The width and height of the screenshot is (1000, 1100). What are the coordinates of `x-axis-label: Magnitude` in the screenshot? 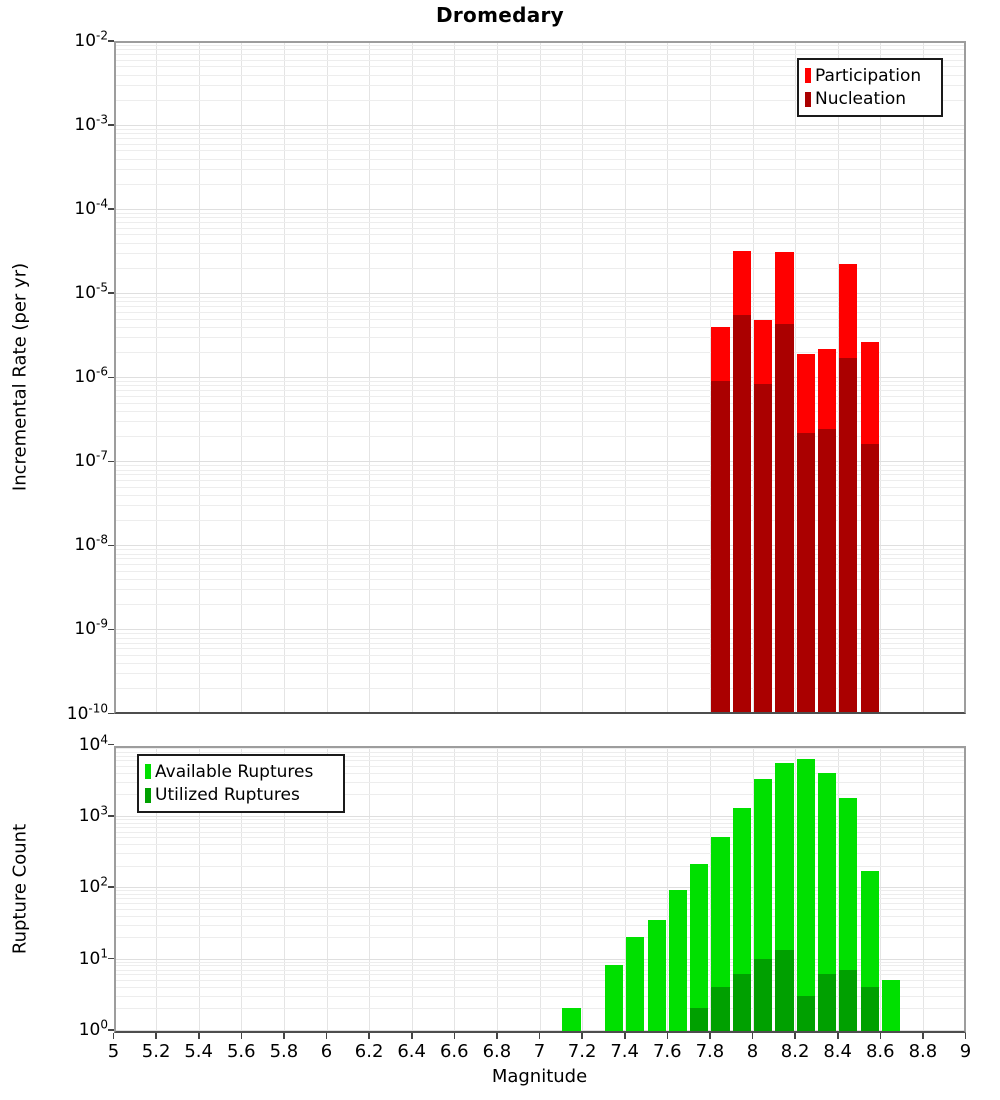 It's located at (539, 1076).